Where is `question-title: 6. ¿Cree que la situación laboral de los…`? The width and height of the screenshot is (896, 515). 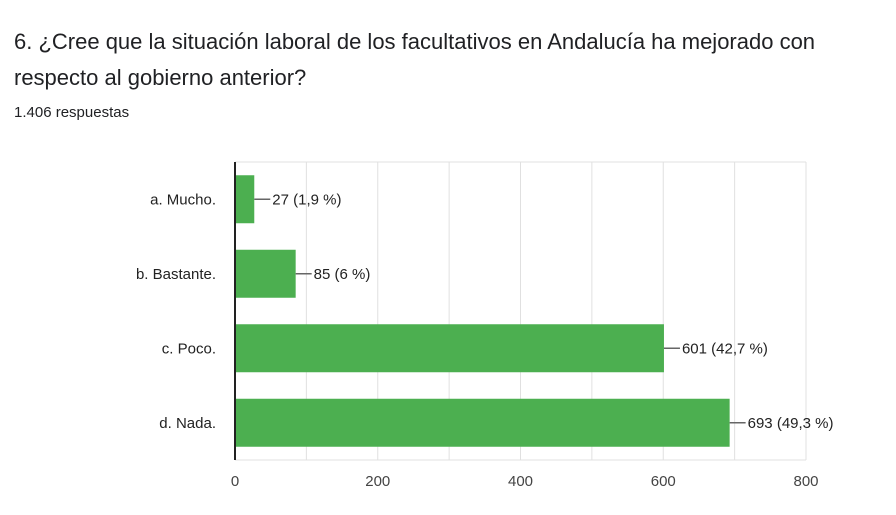
question-title: 6. ¿Cree que la situación laboral de los… is located at coordinates (415, 59).